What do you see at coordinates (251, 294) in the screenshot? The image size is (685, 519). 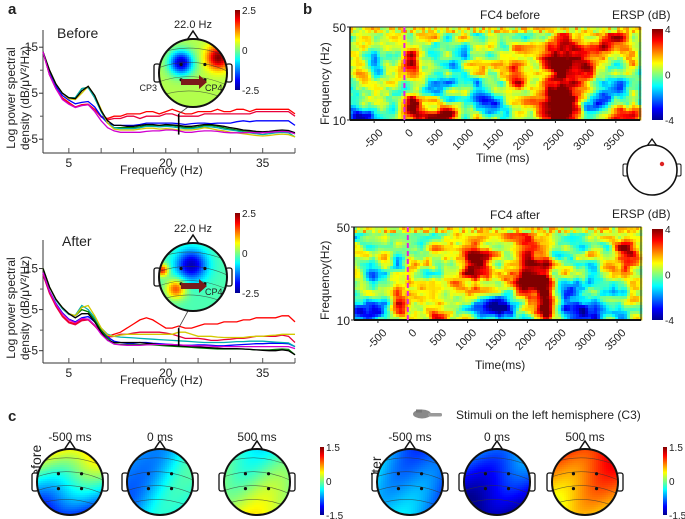 I see `psd-after-inset-colorbar-tick-label: -2.5` at bounding box center [251, 294].